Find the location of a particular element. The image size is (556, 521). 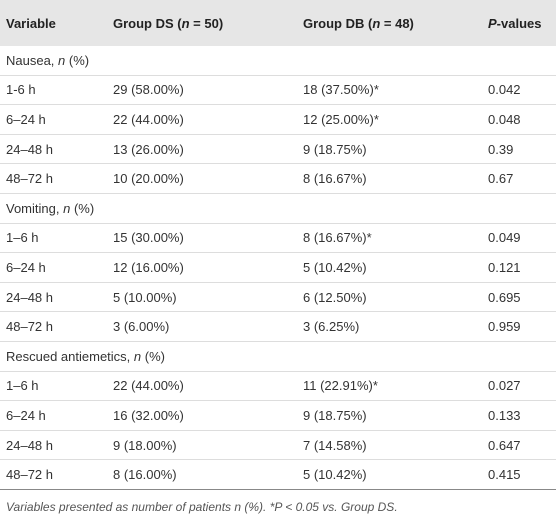

text-segment: = 50) is located at coordinates (206, 23).